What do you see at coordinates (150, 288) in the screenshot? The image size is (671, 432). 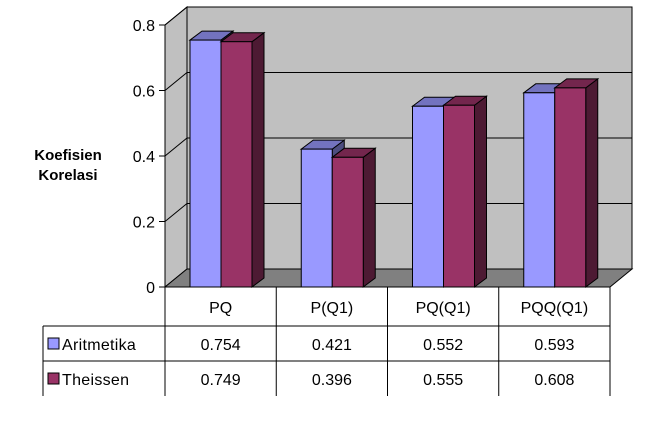 I see `y-tick-label: 0` at bounding box center [150, 288].